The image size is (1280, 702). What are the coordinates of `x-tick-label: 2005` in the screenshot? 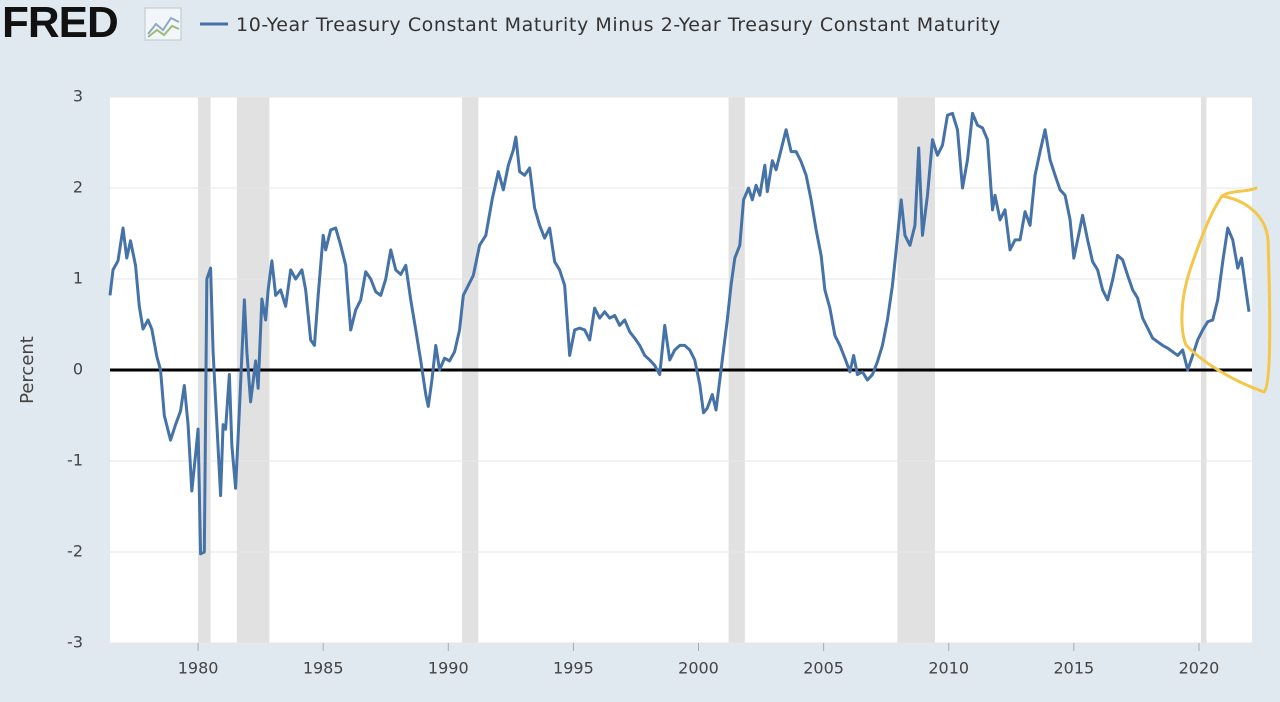 It's located at (823, 668).